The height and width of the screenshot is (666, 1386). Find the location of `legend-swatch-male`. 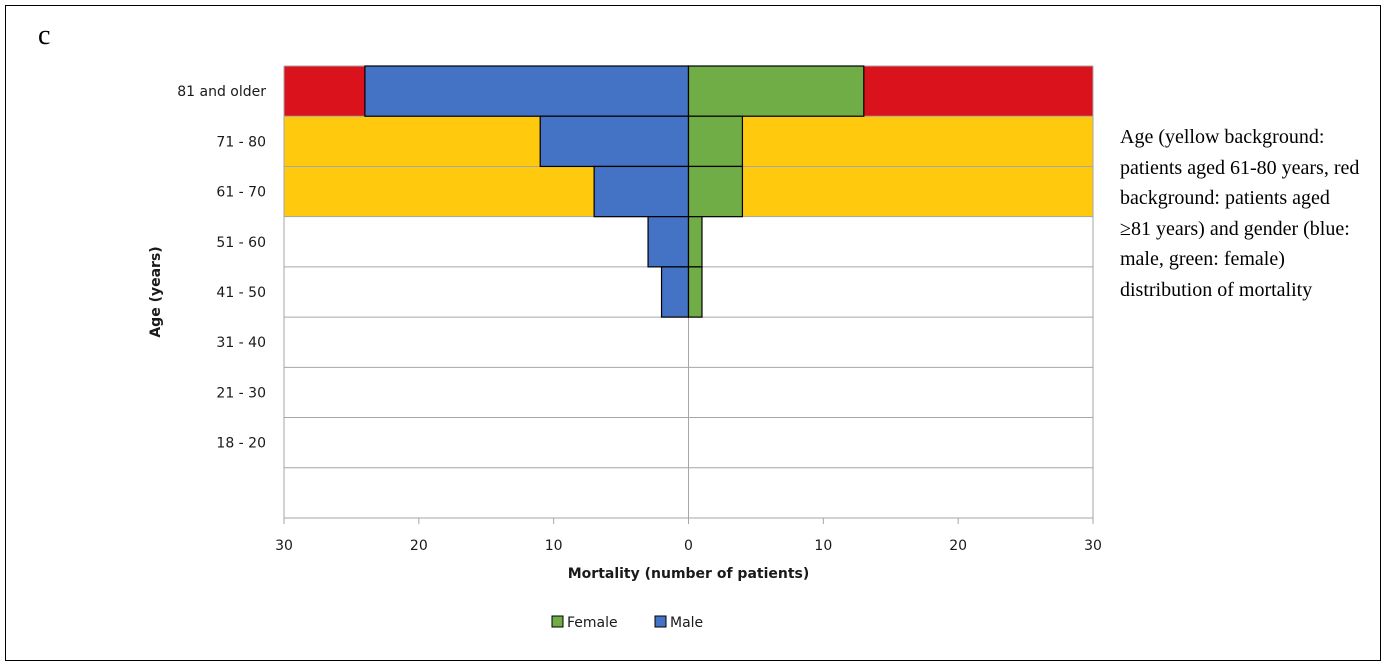

legend-swatch-male is located at coordinates (660, 621).